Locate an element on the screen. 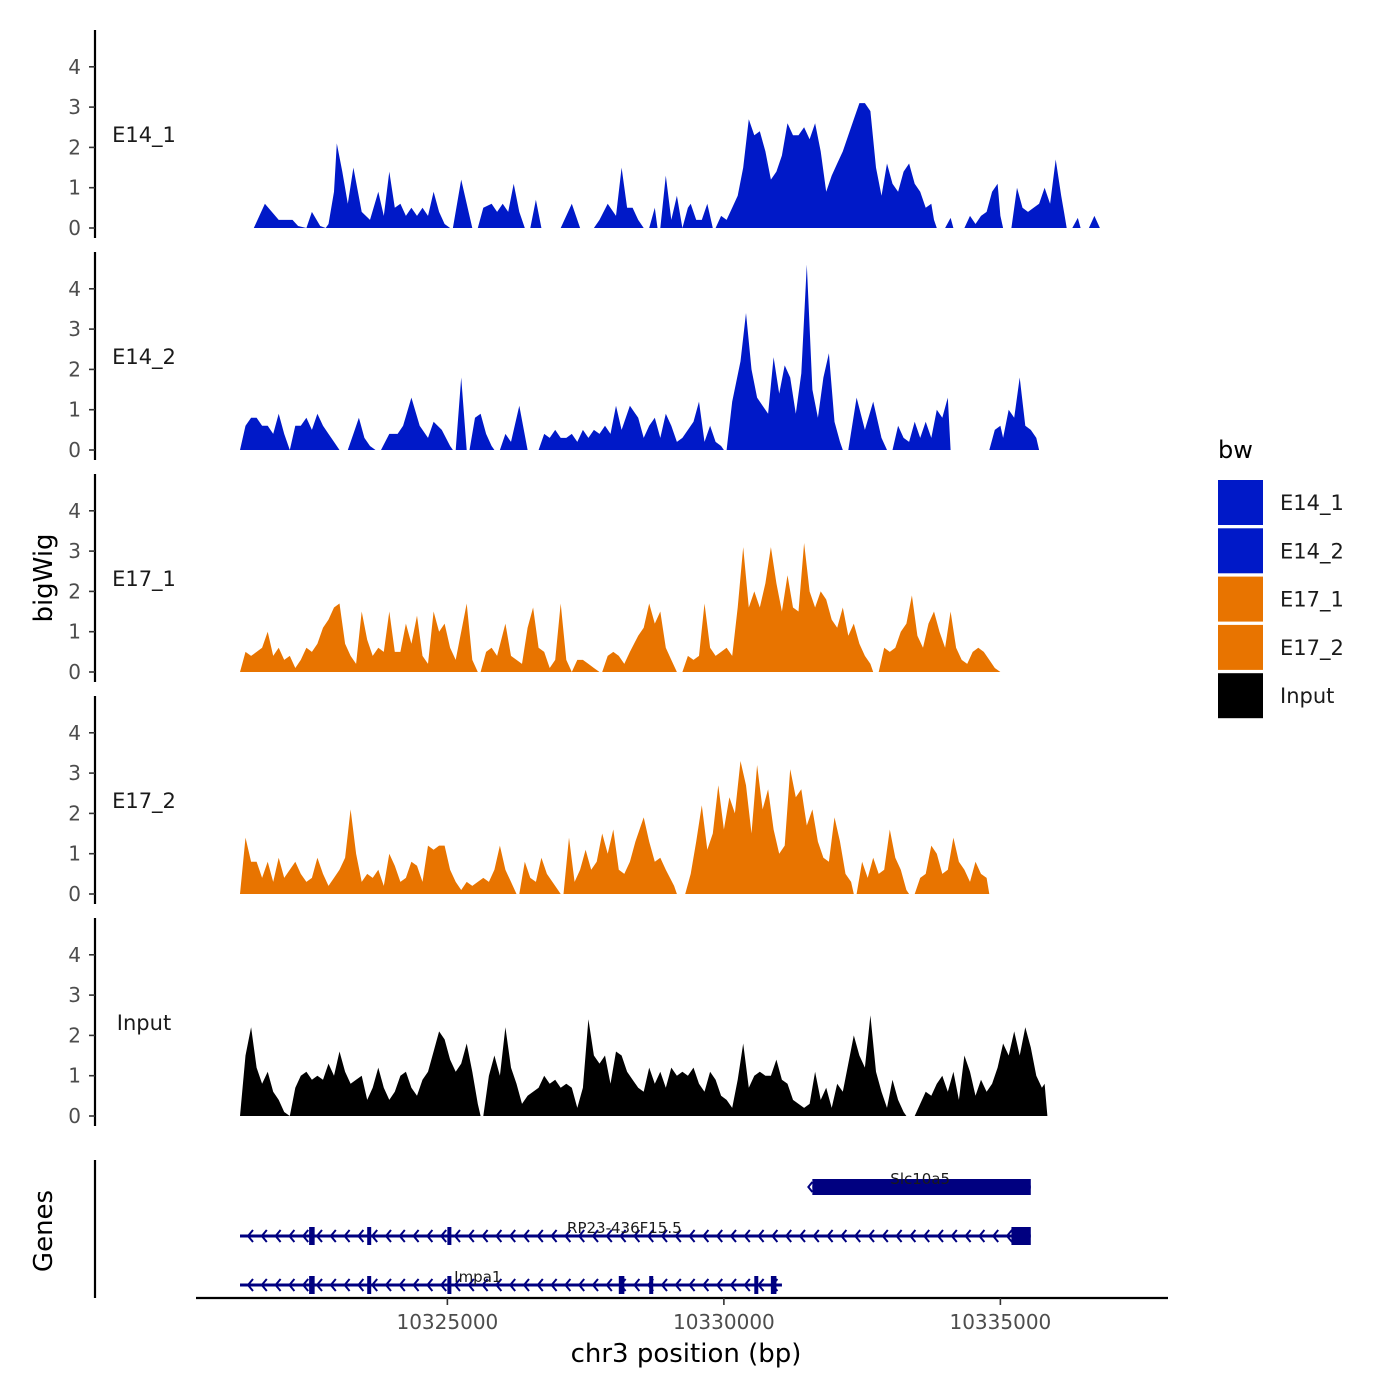 The image size is (1400, 1400). track-panel-e17_1: 0 1 2 3 4 E17_1 is located at coordinates (534, 579).